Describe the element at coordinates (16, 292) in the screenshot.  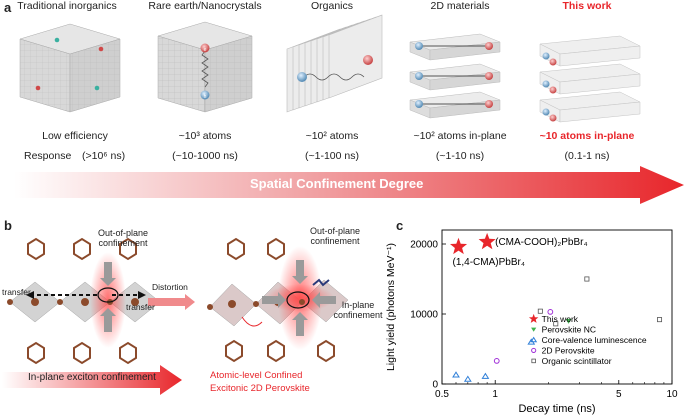
I see `transfer-left-label: transfer` at that location.